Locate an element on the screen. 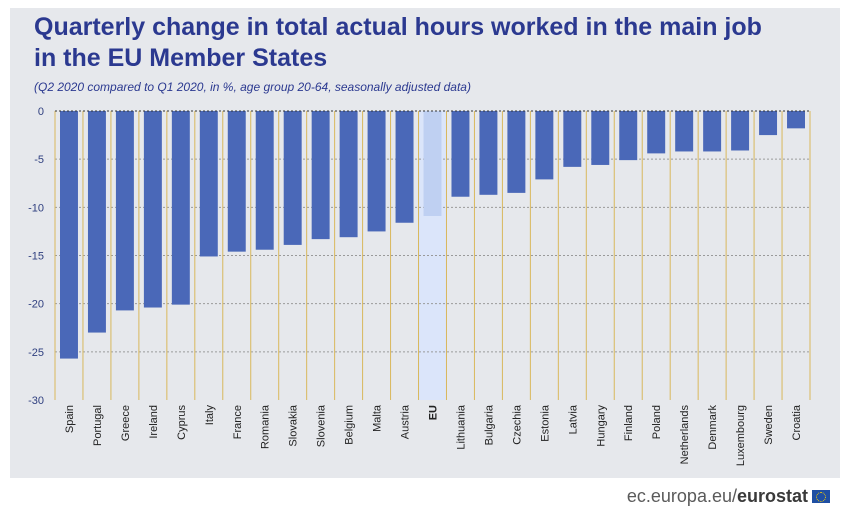 Image resolution: width=850 pixels, height=514 pixels. bar-hungary is located at coordinates (600, 138).